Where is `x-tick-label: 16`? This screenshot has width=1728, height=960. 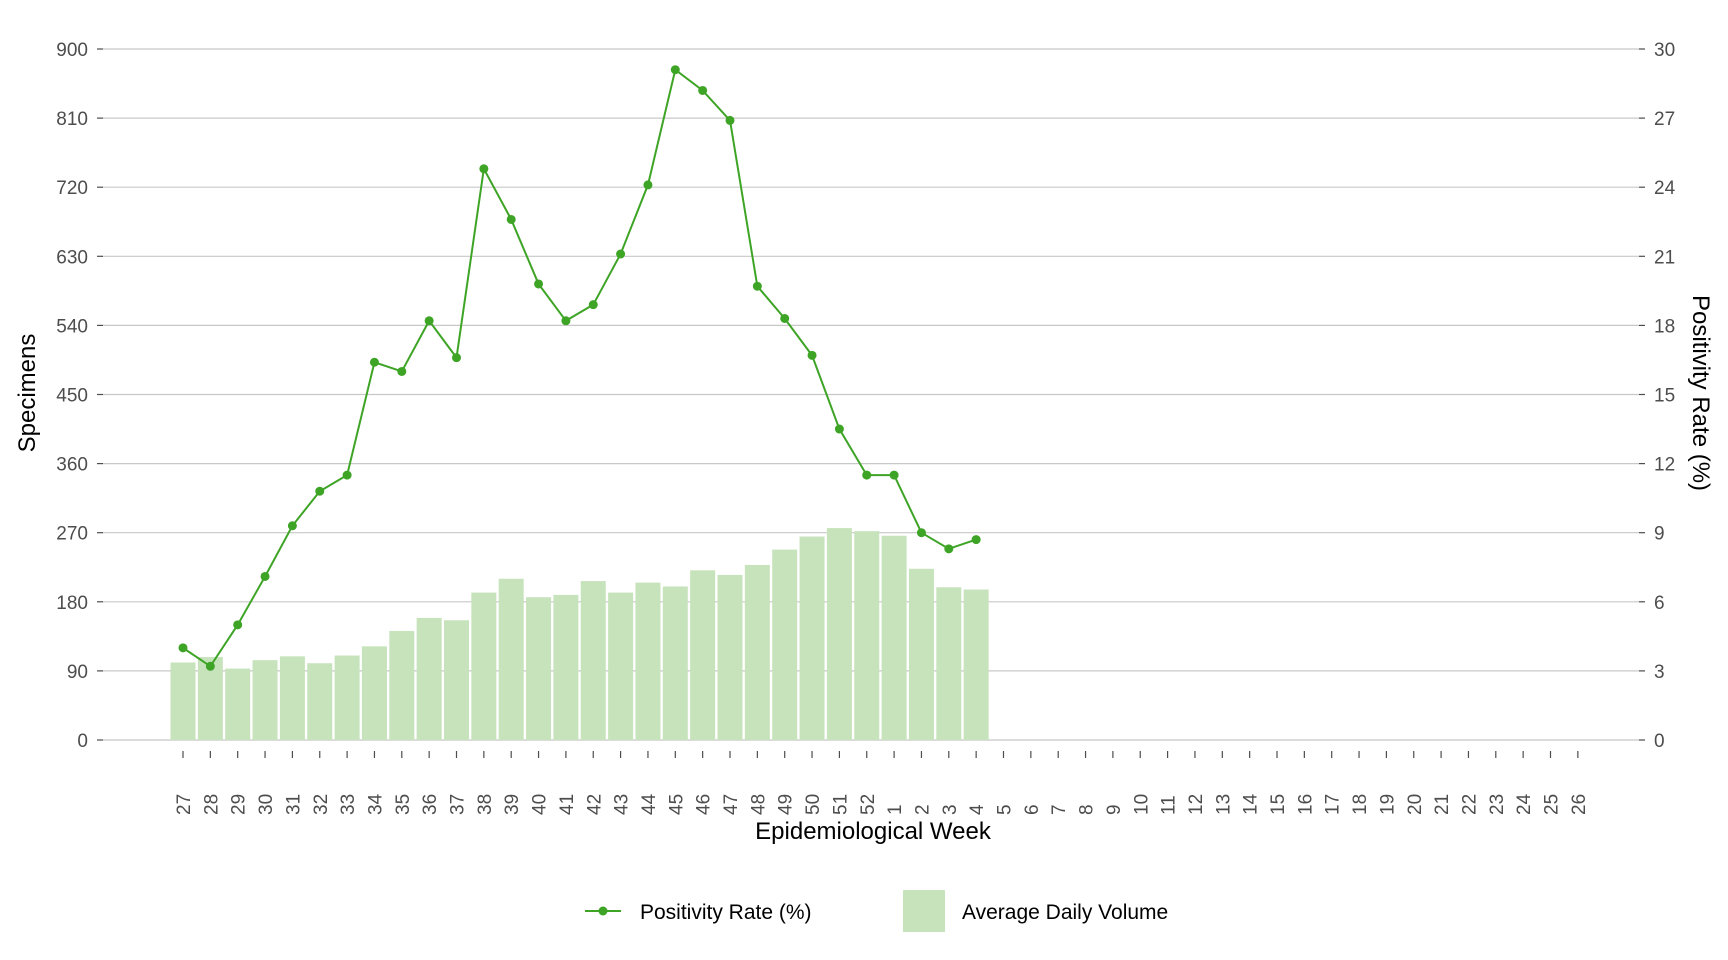
x-tick-label: 16 is located at coordinates (1305, 804).